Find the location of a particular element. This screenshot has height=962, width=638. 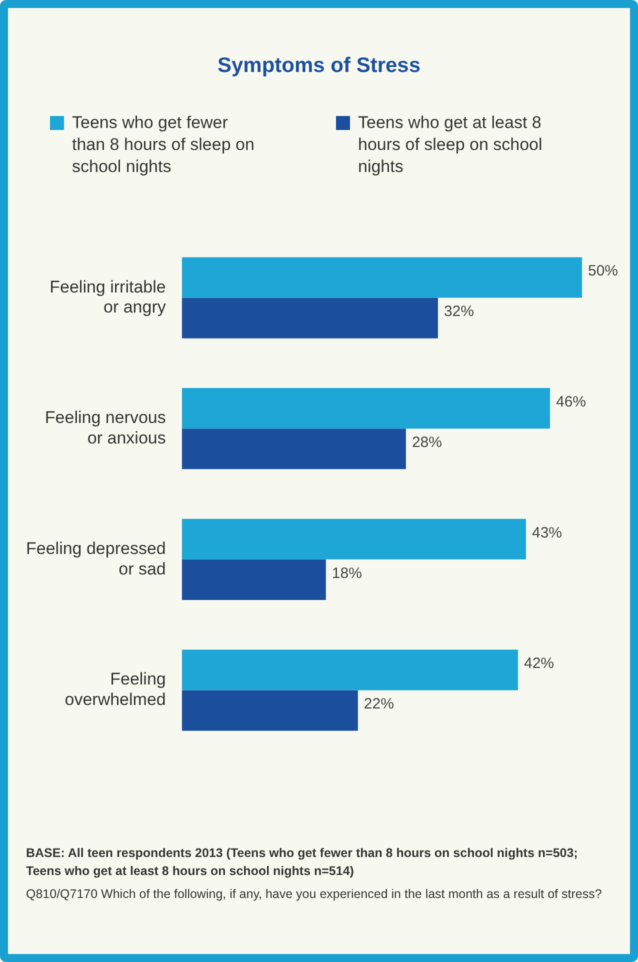

data-label: 18% is located at coordinates (347, 573).